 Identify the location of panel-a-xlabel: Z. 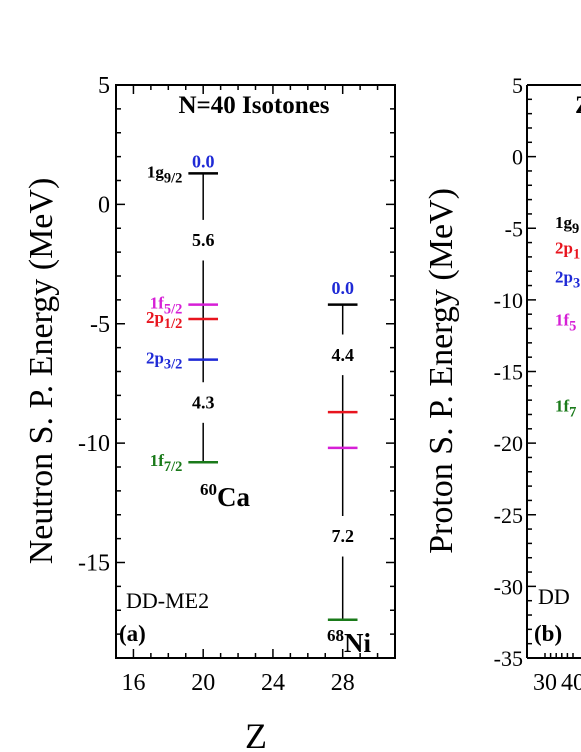
(256, 734).